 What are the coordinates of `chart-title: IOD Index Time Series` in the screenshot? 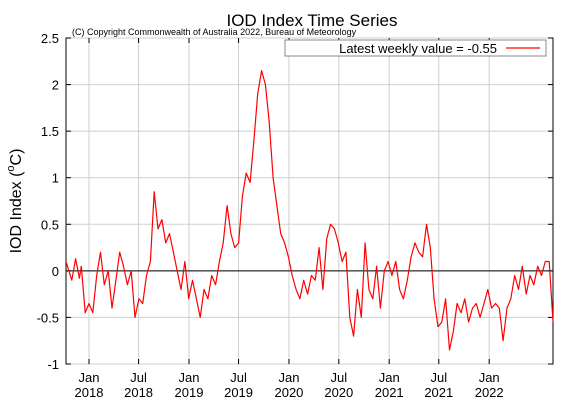 It's located at (311, 20).